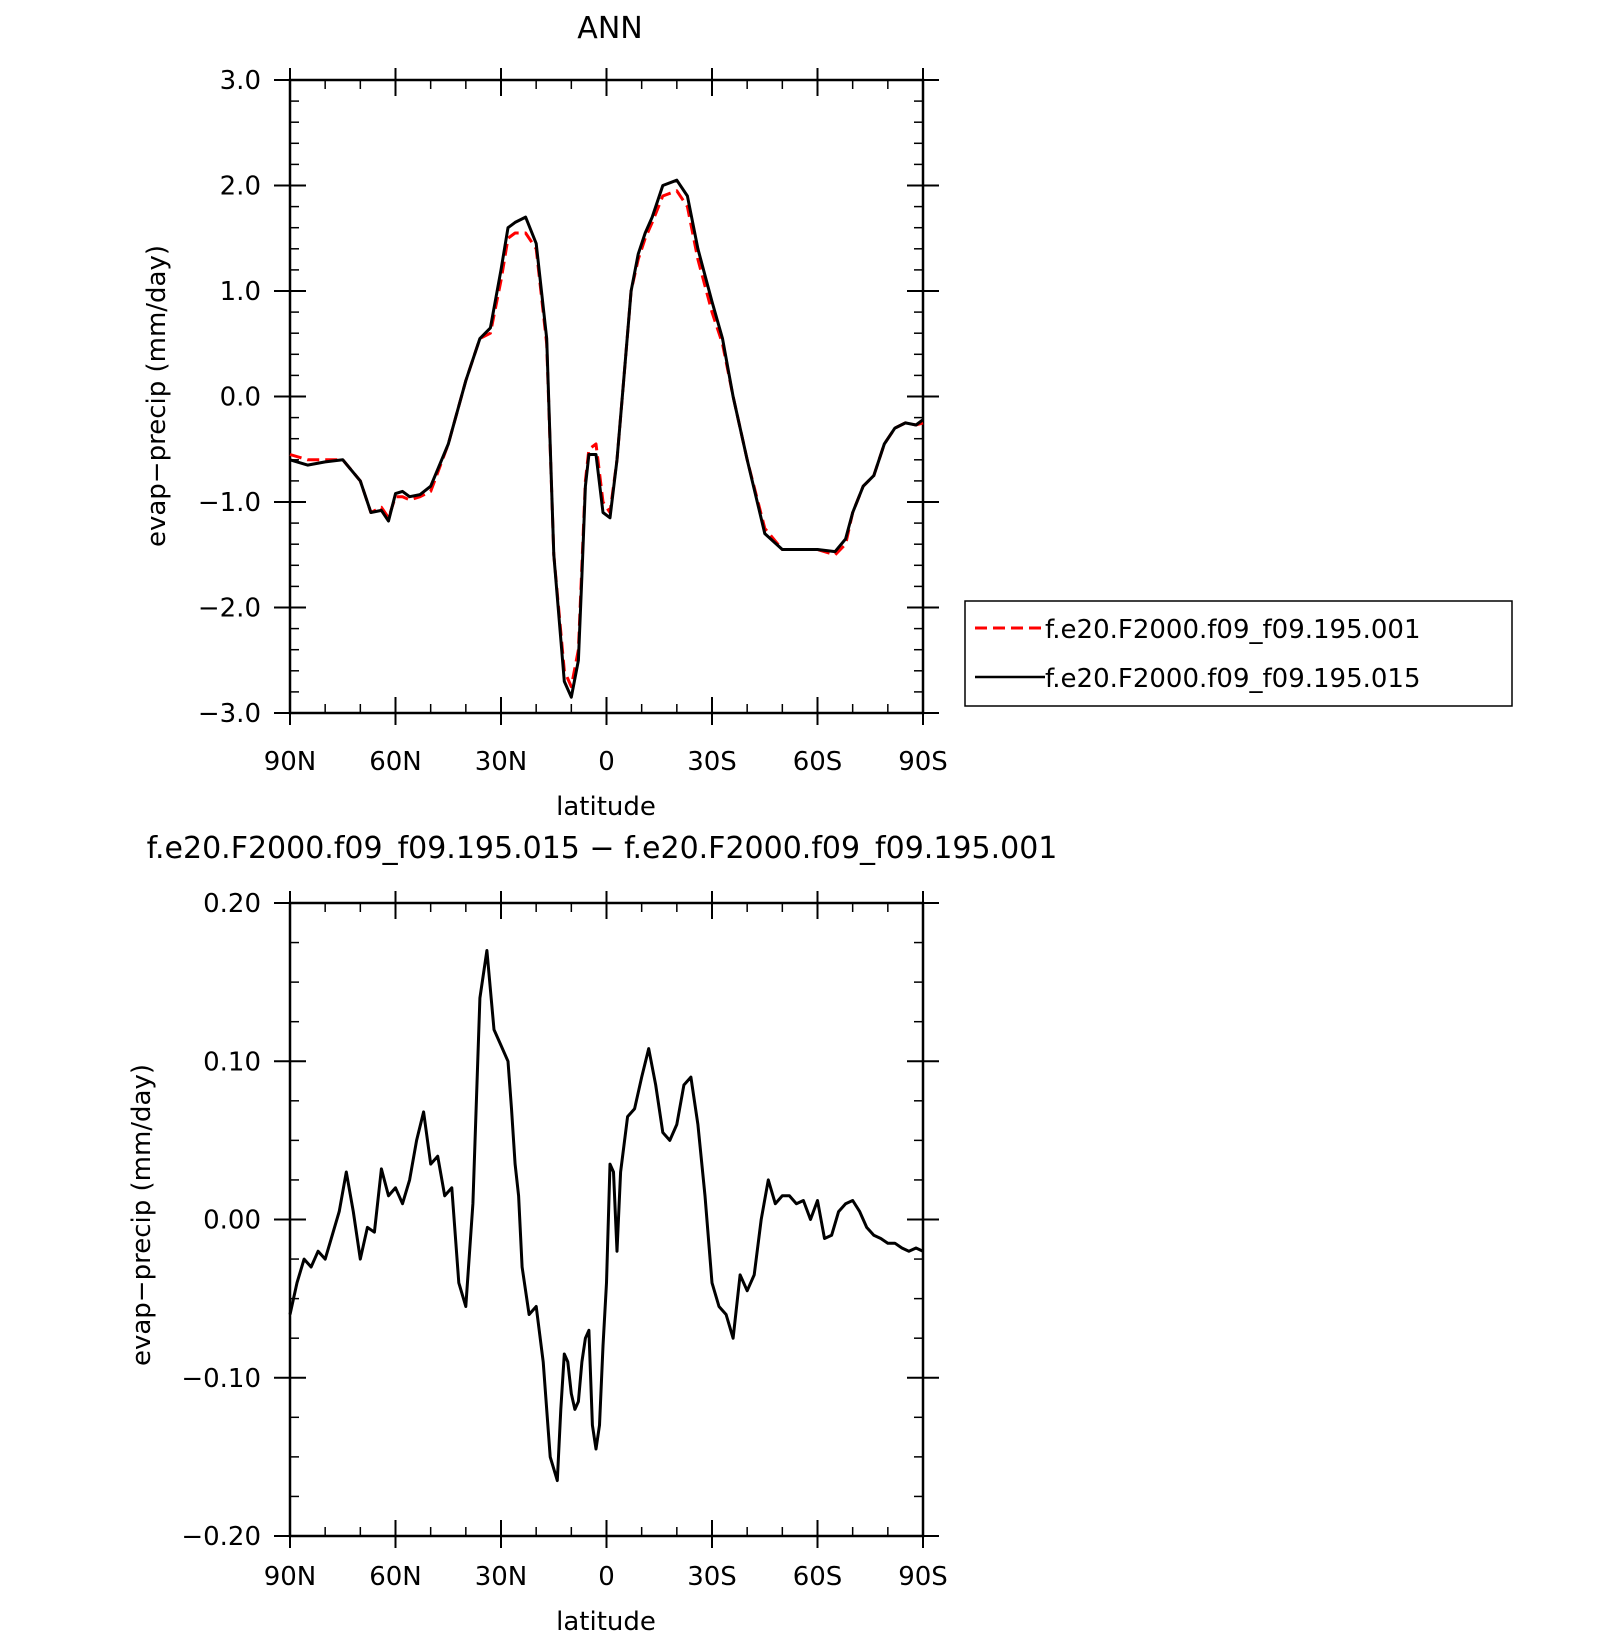 The width and height of the screenshot is (1605, 1635). What do you see at coordinates (240, 187) in the screenshot?
I see `y-tick-label: 2.0` at bounding box center [240, 187].